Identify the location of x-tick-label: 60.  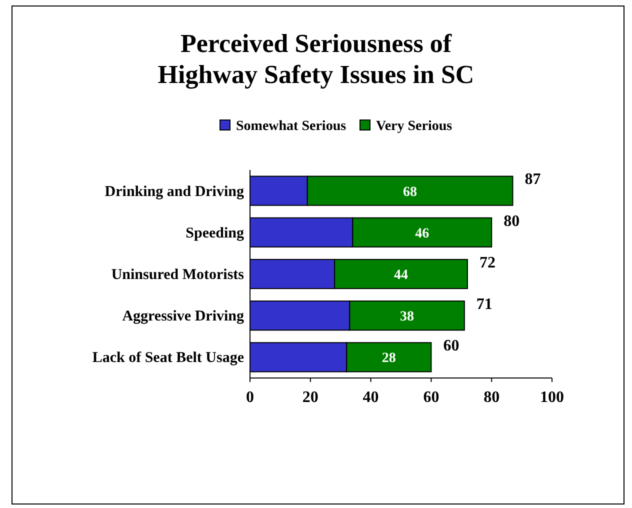
(431, 397).